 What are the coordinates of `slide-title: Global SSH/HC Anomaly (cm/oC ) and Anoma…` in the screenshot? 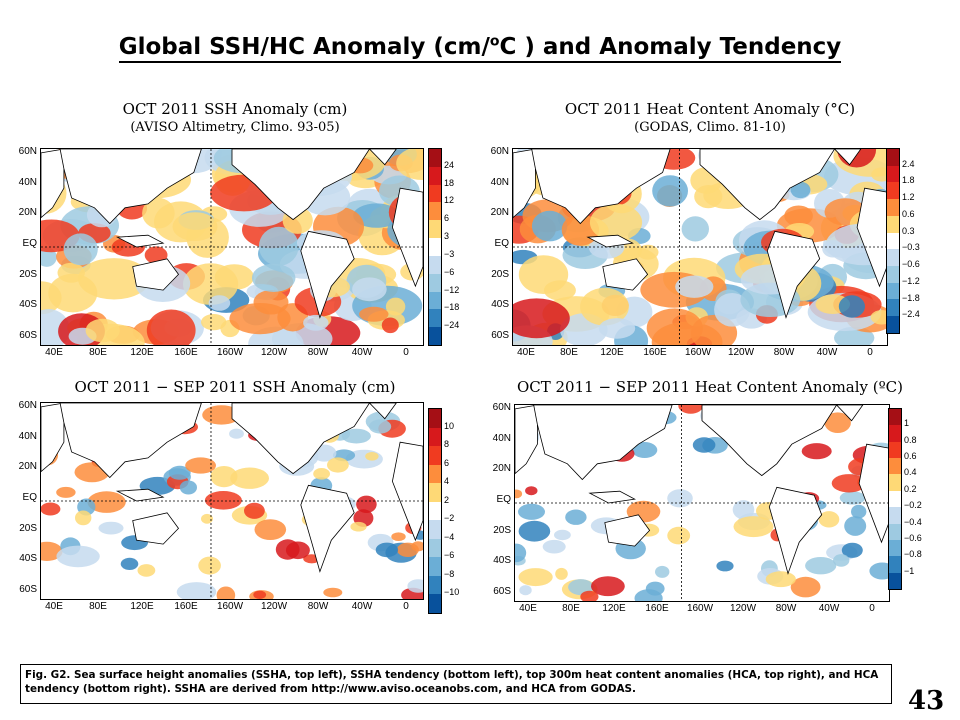 It's located at (480, 48).